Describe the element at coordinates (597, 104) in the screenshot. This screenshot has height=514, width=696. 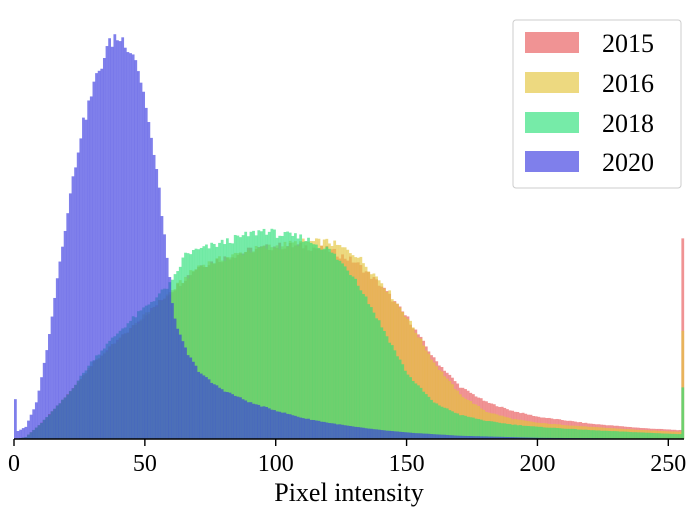
I see `legend-frame` at that location.